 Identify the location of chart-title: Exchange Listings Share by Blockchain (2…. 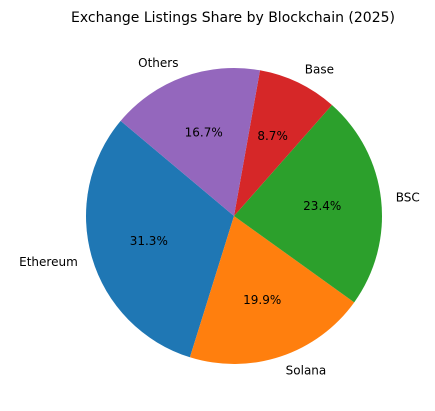
(233, 18).